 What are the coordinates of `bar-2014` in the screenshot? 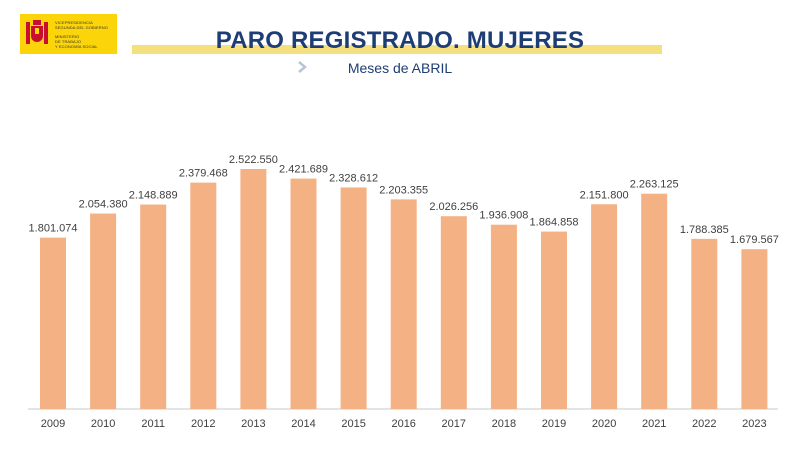 It's located at (303, 293).